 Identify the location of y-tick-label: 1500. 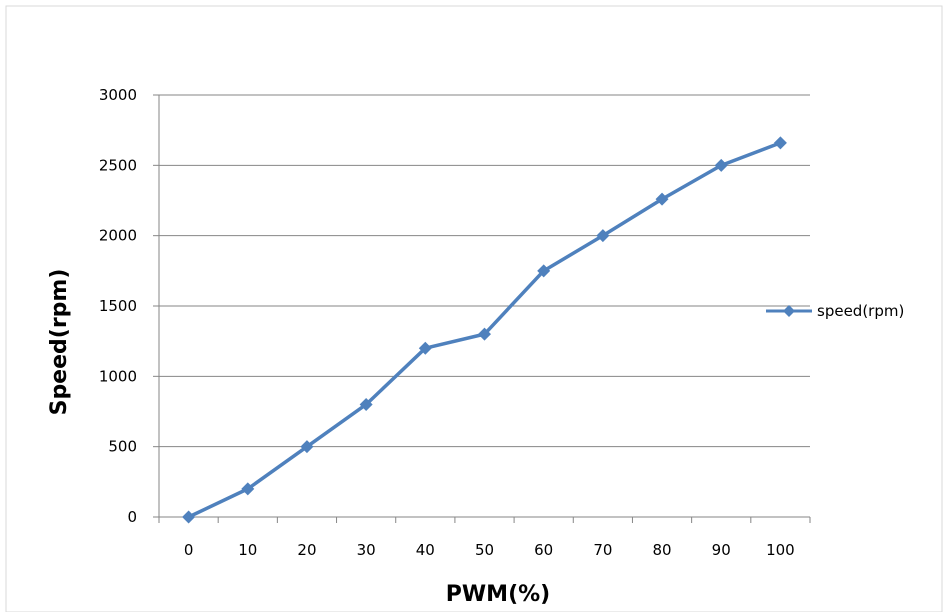
(118, 306).